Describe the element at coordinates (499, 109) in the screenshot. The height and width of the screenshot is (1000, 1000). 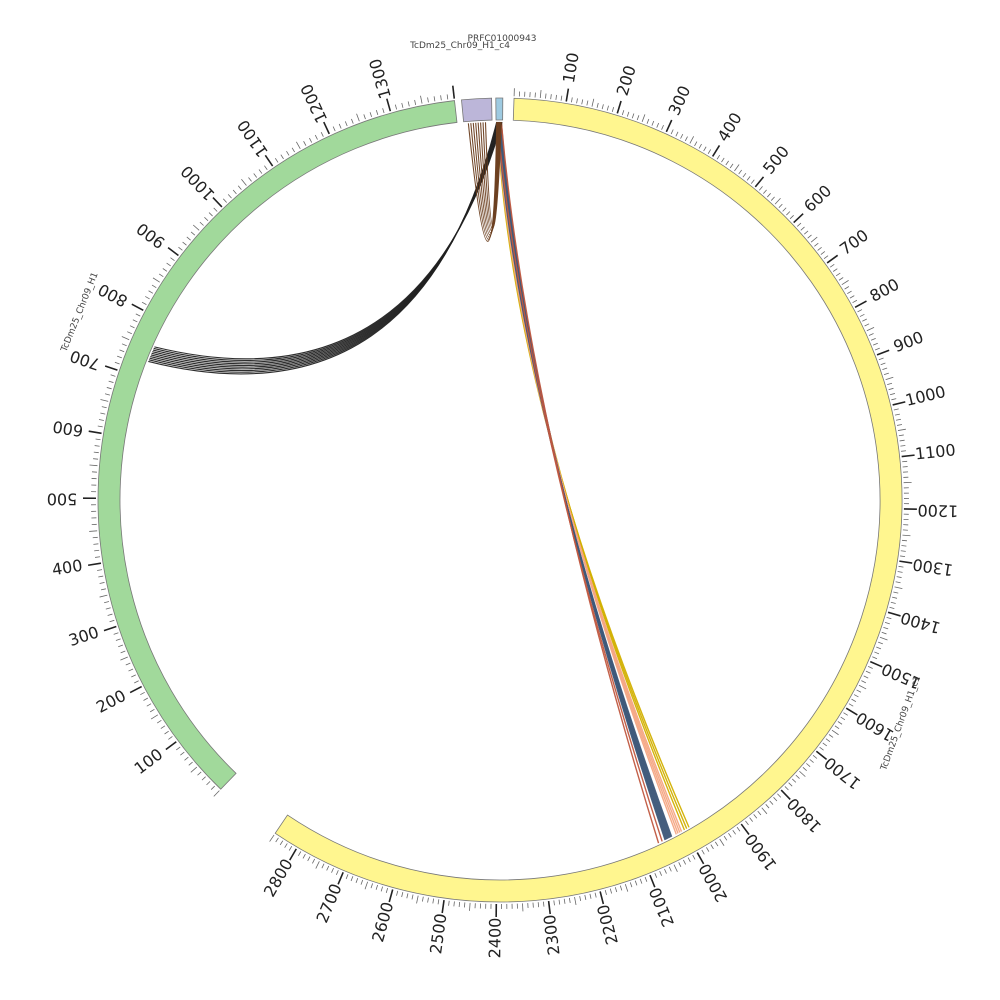
I see `segment-prfc-arc` at that location.